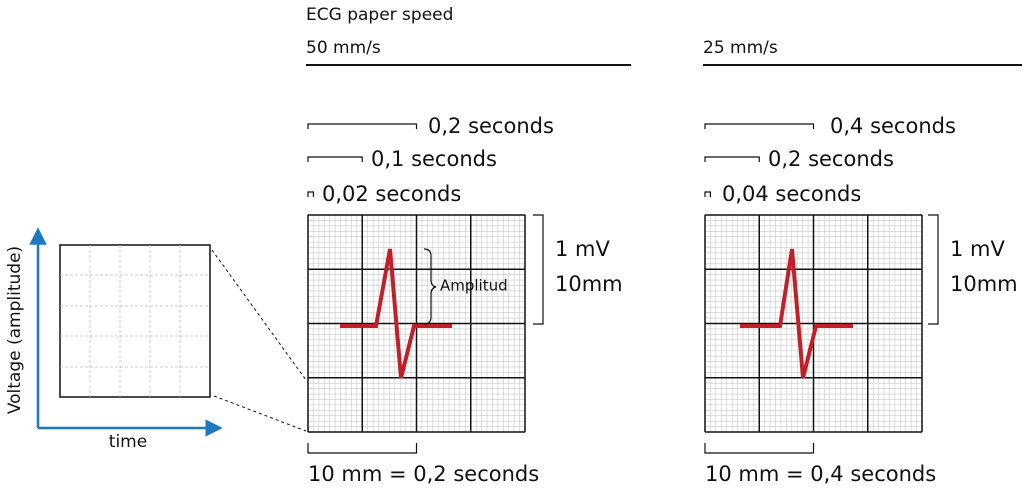  Describe the element at coordinates (423, 474) in the screenshot. I see `footer-label: 10 mm = 0,2 seconds` at that location.